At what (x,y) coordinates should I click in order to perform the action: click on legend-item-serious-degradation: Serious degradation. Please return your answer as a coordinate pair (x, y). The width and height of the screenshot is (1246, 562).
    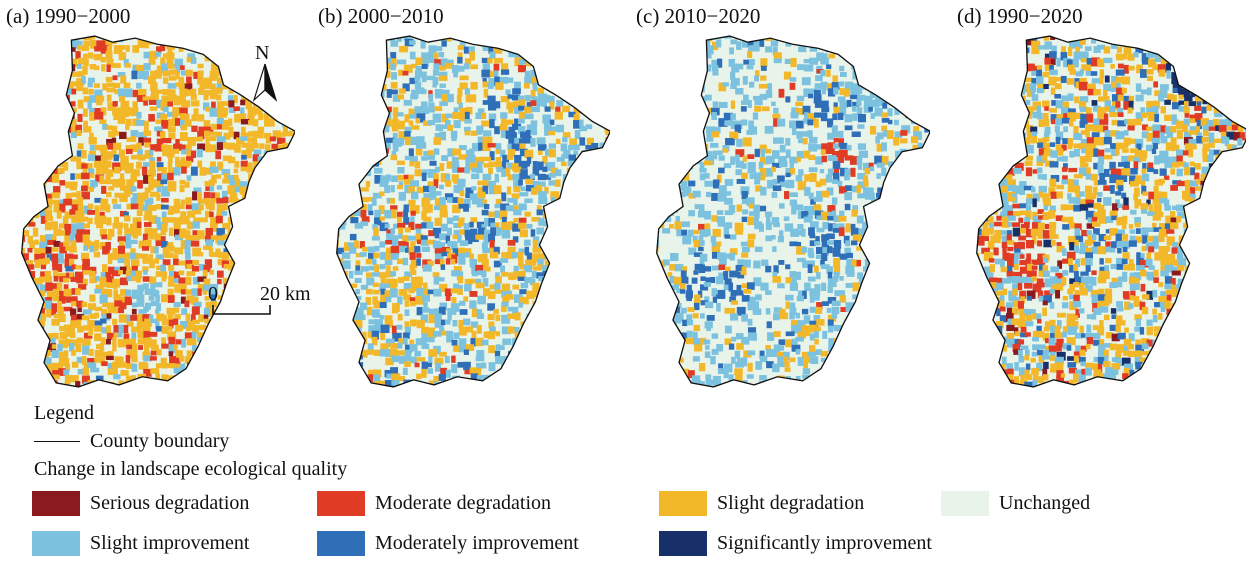
    Looking at the image, I should click on (140, 503).